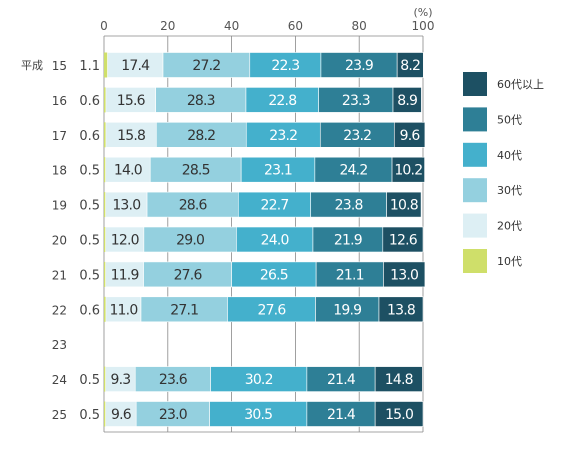 The width and height of the screenshot is (573, 456). What do you see at coordinates (423, 26) in the screenshot?
I see `x-tick-label: 100` at bounding box center [423, 26].